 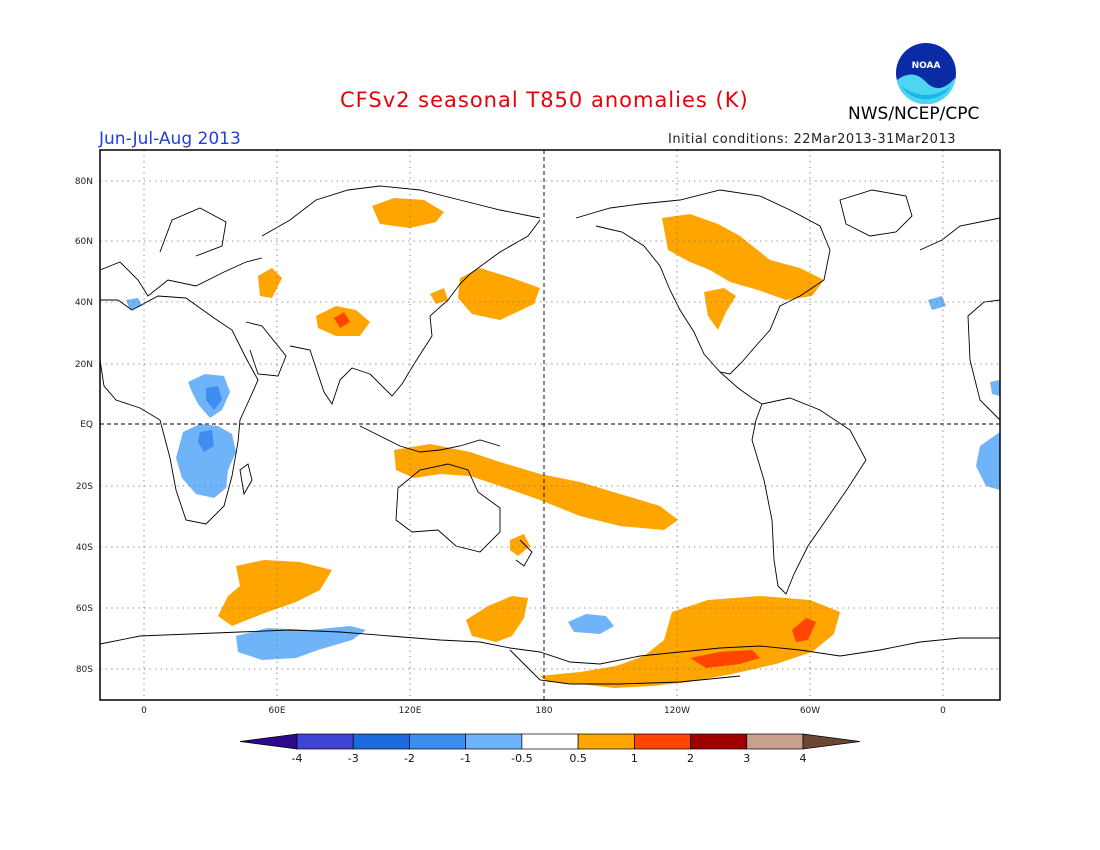 I want to click on lat-label-60n: 60N, so click(x=84, y=242).